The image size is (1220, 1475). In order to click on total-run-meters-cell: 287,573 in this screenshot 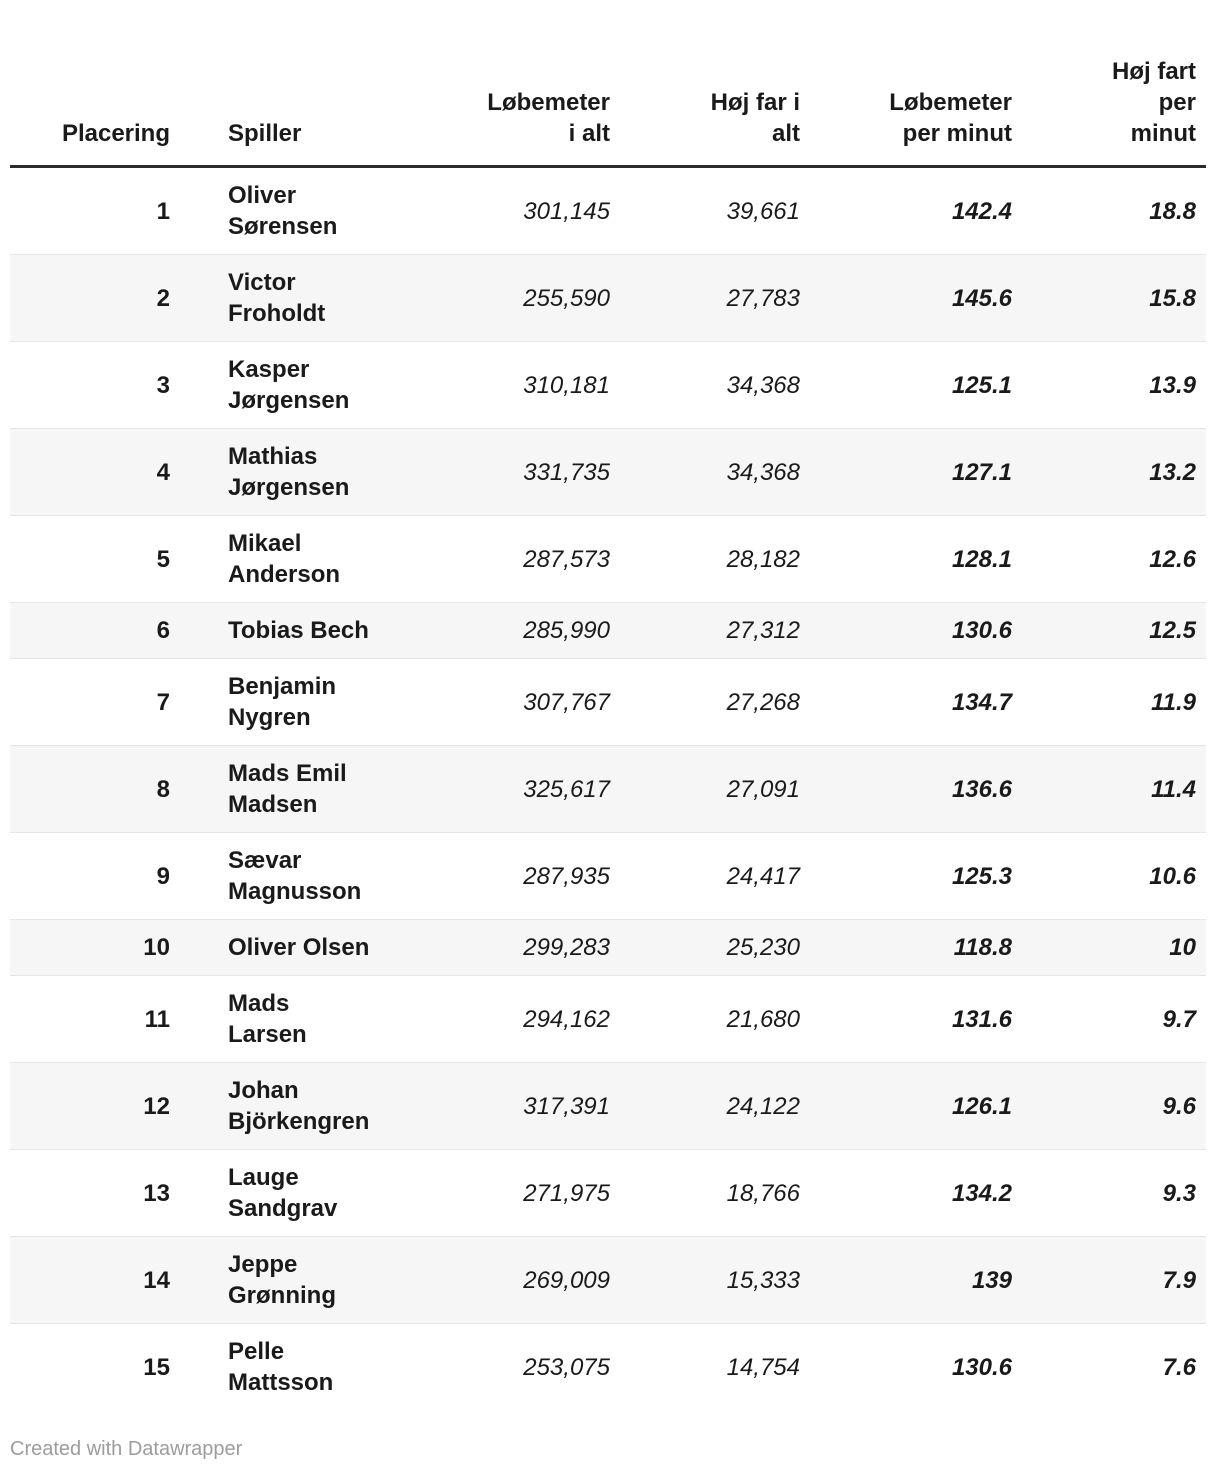, I will do `click(566, 559)`.